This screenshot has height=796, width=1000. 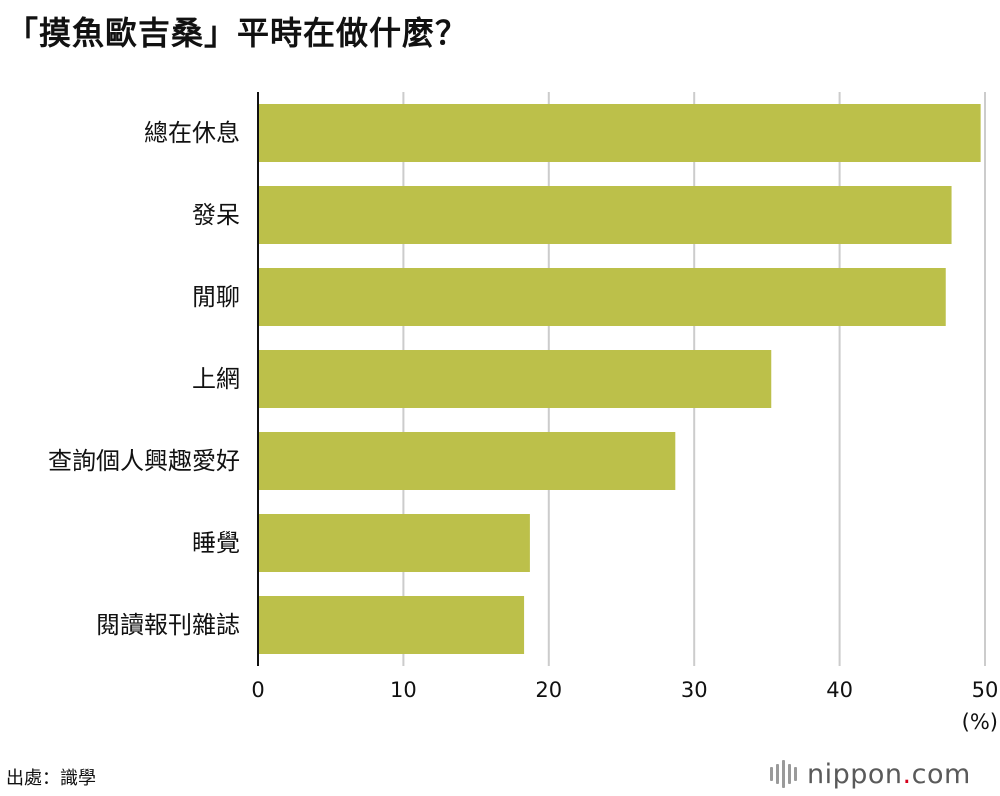 What do you see at coordinates (168, 625) in the screenshot?
I see `category-label: 閱讀報刊雜誌` at bounding box center [168, 625].